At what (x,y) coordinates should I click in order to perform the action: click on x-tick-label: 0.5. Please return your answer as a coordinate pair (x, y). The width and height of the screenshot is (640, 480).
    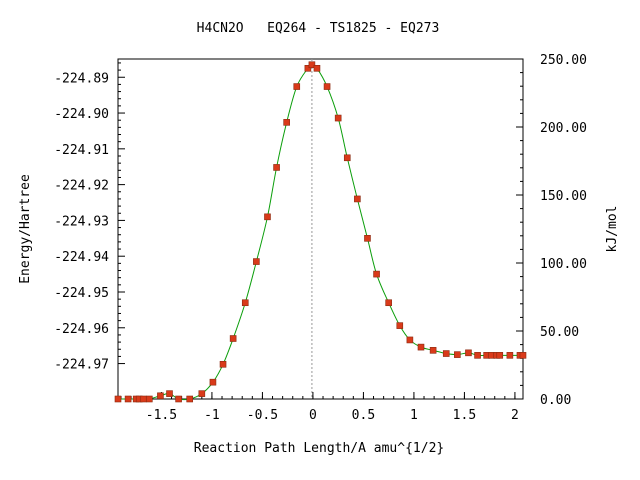
    Looking at the image, I should click on (363, 415).